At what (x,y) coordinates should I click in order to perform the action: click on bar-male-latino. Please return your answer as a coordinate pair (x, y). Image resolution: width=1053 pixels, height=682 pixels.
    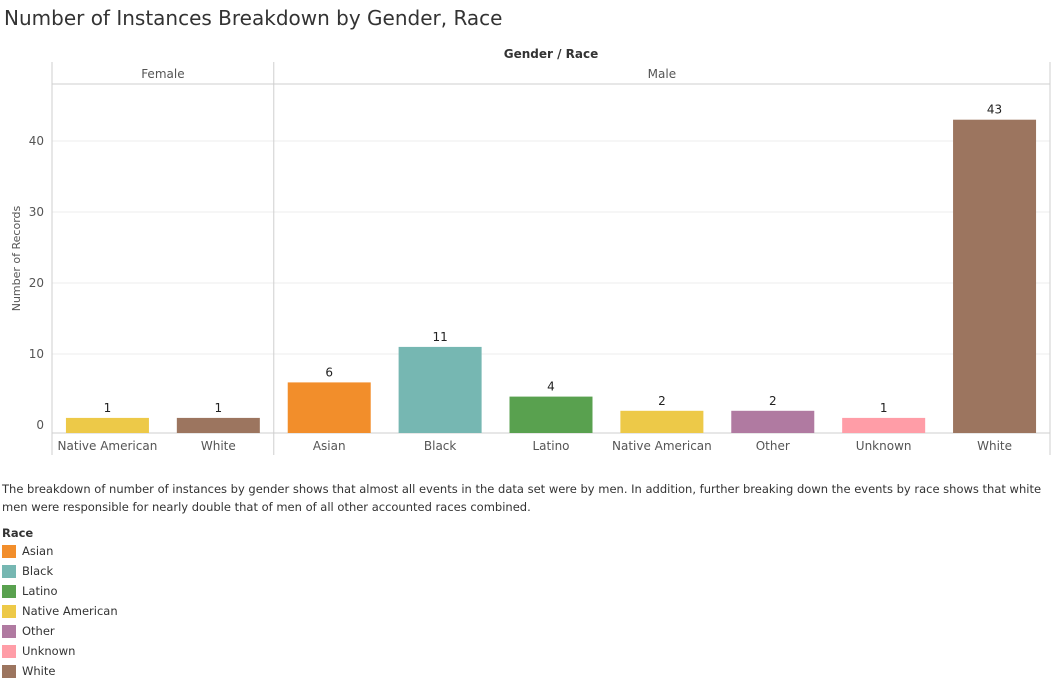
    Looking at the image, I should click on (551, 414).